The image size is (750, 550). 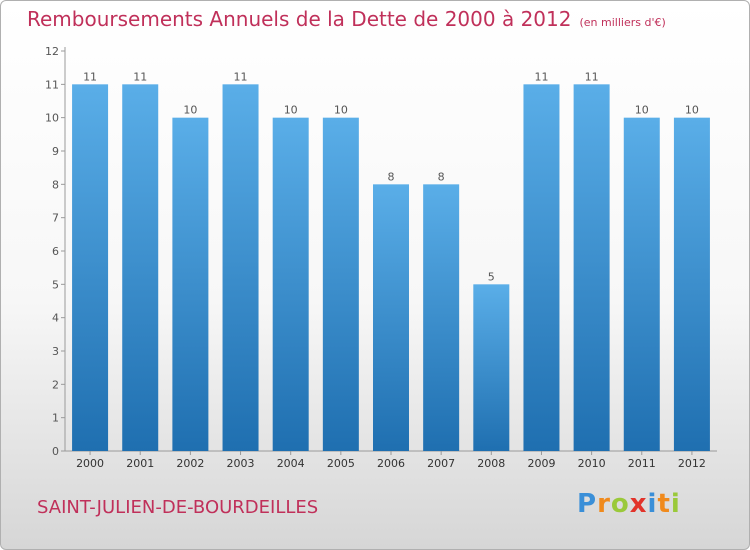 What do you see at coordinates (692, 110) in the screenshot?
I see `data-label-2012: 10` at bounding box center [692, 110].